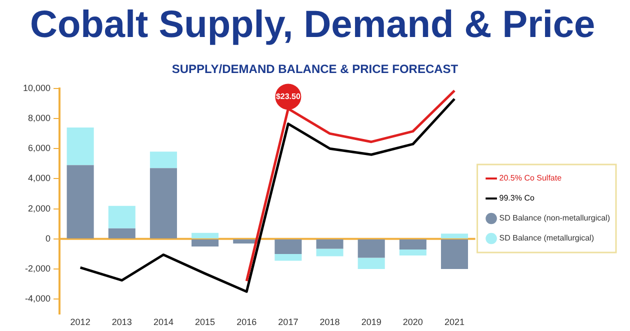 The width and height of the screenshot is (630, 331). I want to click on chart-subtitle: SUPPLY/DEMAND BALANCE & PRICE FORECAST, so click(315, 69).